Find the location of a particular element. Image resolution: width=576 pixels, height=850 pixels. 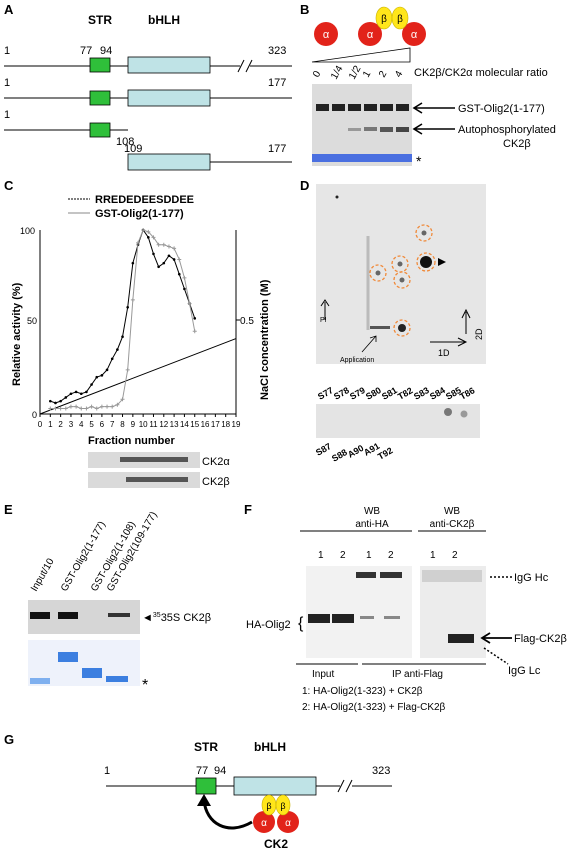

g-break is located at coordinates (345, 786).